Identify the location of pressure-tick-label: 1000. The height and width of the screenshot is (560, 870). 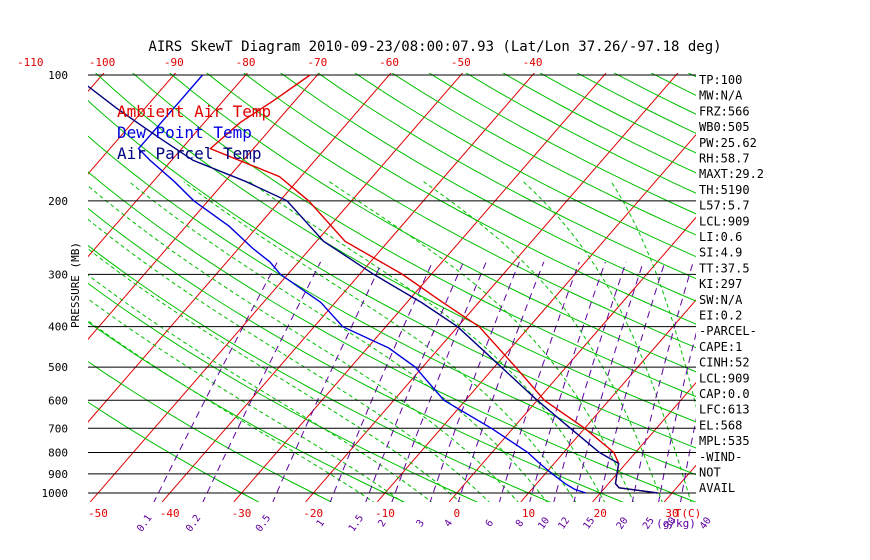
(55, 493).